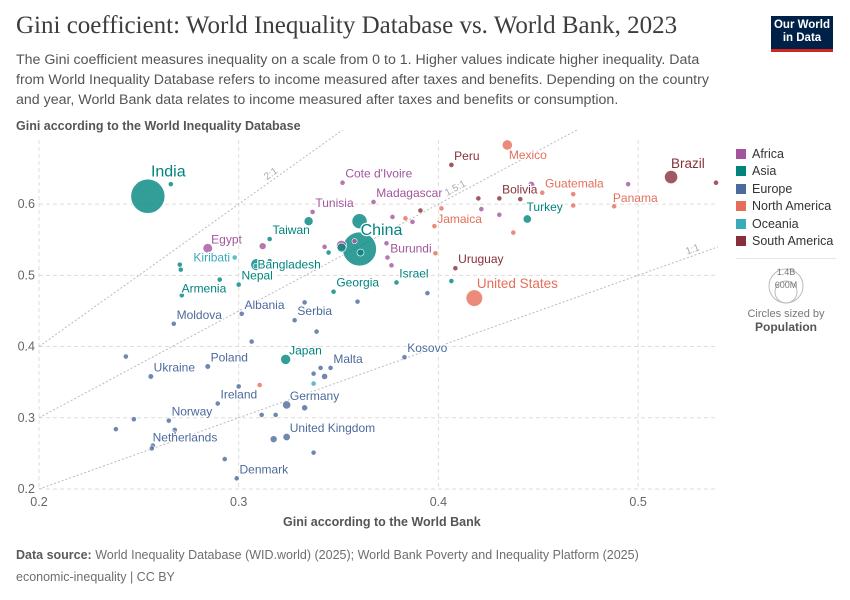  Describe the element at coordinates (637, 502) in the screenshot. I see `x-tick-label: 0.5` at that location.